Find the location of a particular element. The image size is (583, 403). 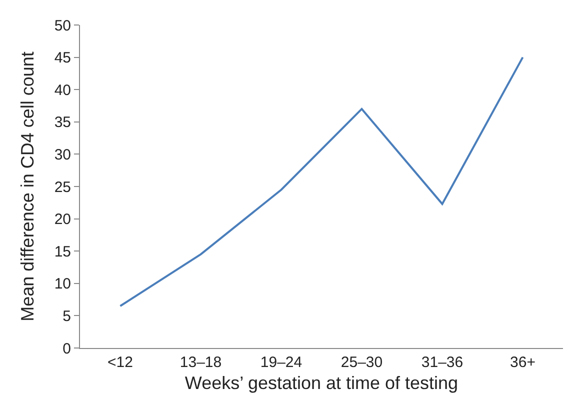

y-tick-label: 0 is located at coordinates (66, 349).